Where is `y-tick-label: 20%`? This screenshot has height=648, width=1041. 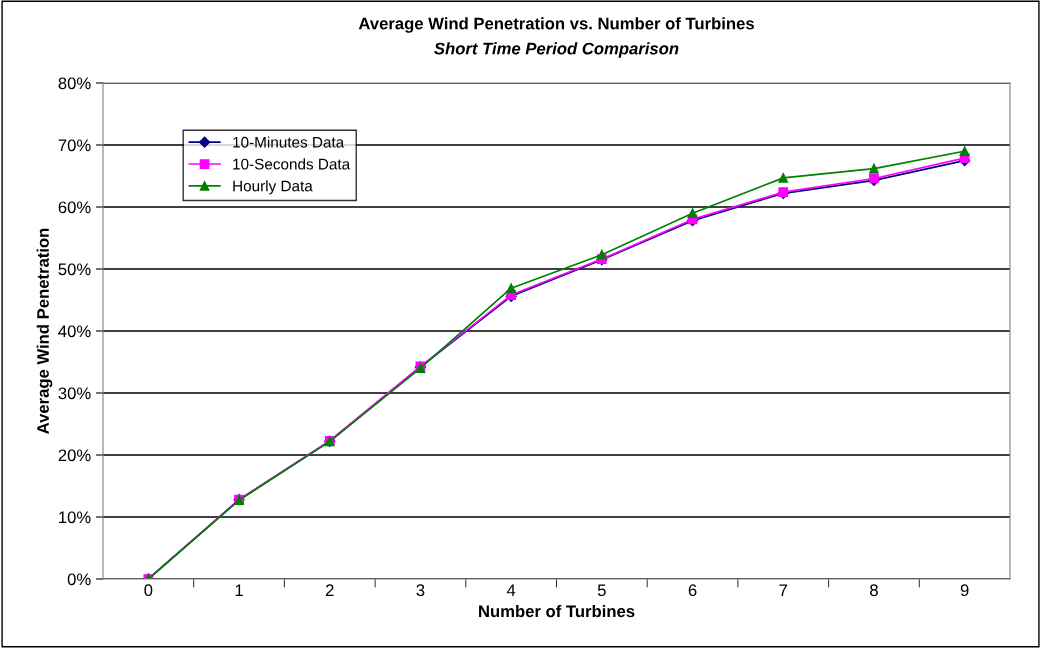
y-tick-label: 20% is located at coordinates (74, 455).